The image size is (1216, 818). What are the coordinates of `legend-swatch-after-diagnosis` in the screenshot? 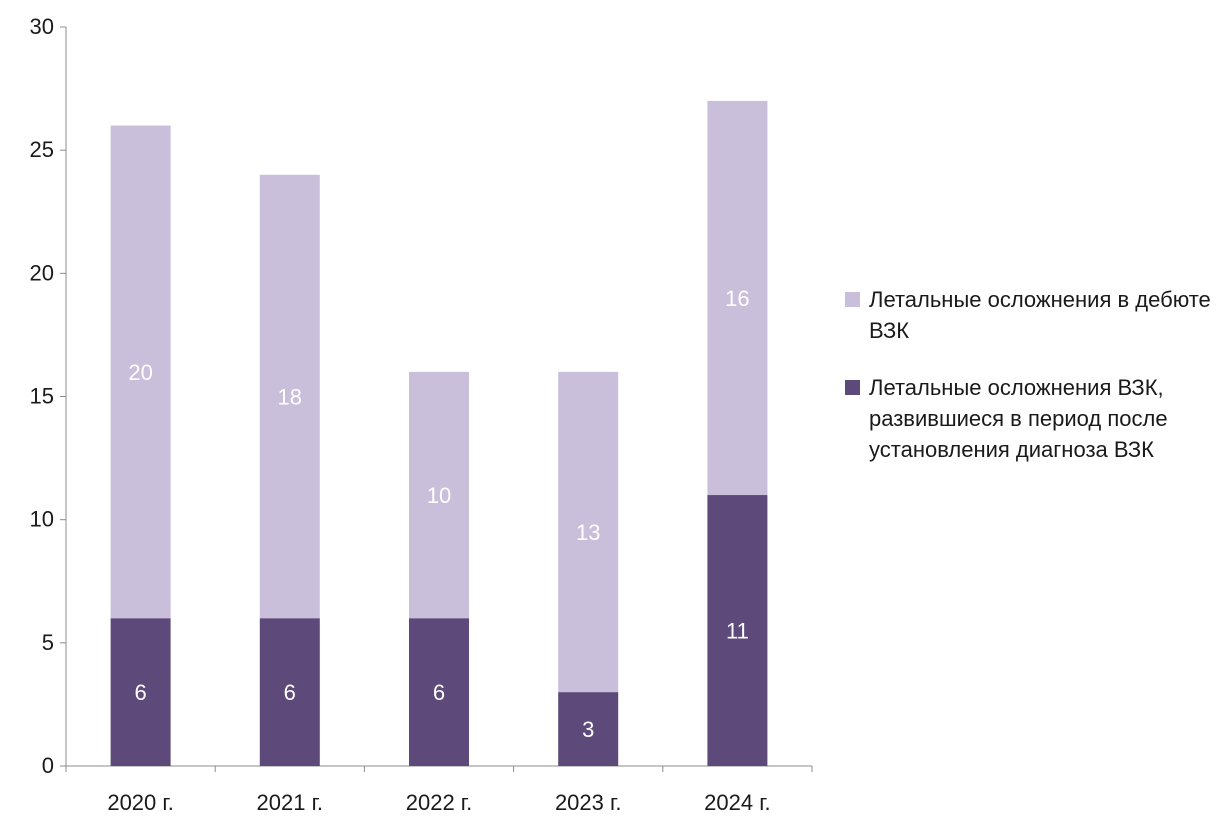 It's located at (852, 387).